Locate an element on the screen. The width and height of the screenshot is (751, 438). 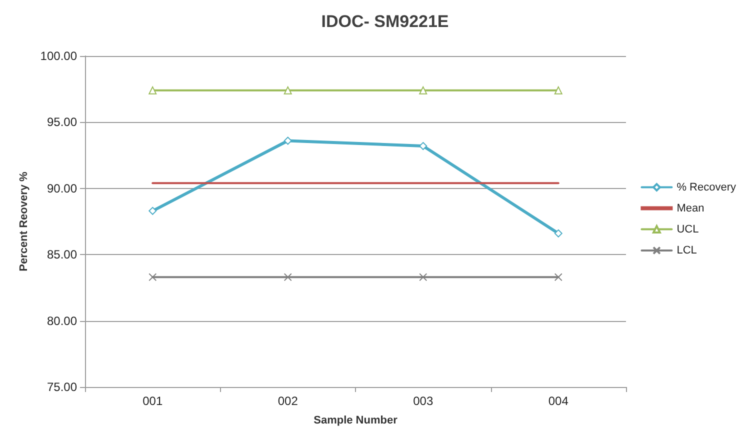
y-tick-label: 85.00 is located at coordinates (62, 255).